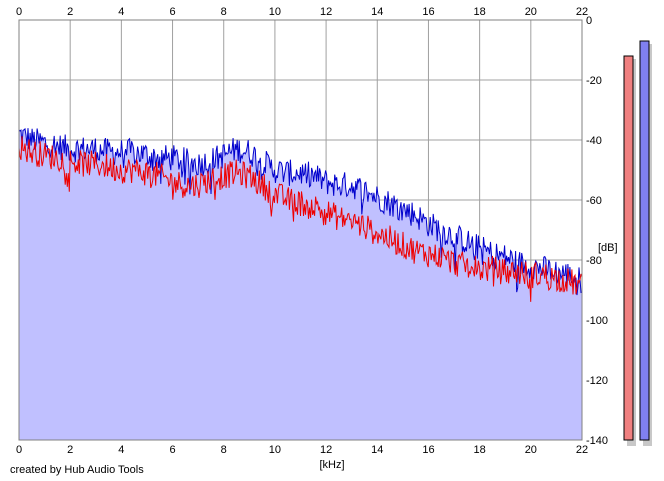 The image size is (664, 481). What do you see at coordinates (326, 12) in the screenshot?
I see `x-tick-label-top: 12` at bounding box center [326, 12].